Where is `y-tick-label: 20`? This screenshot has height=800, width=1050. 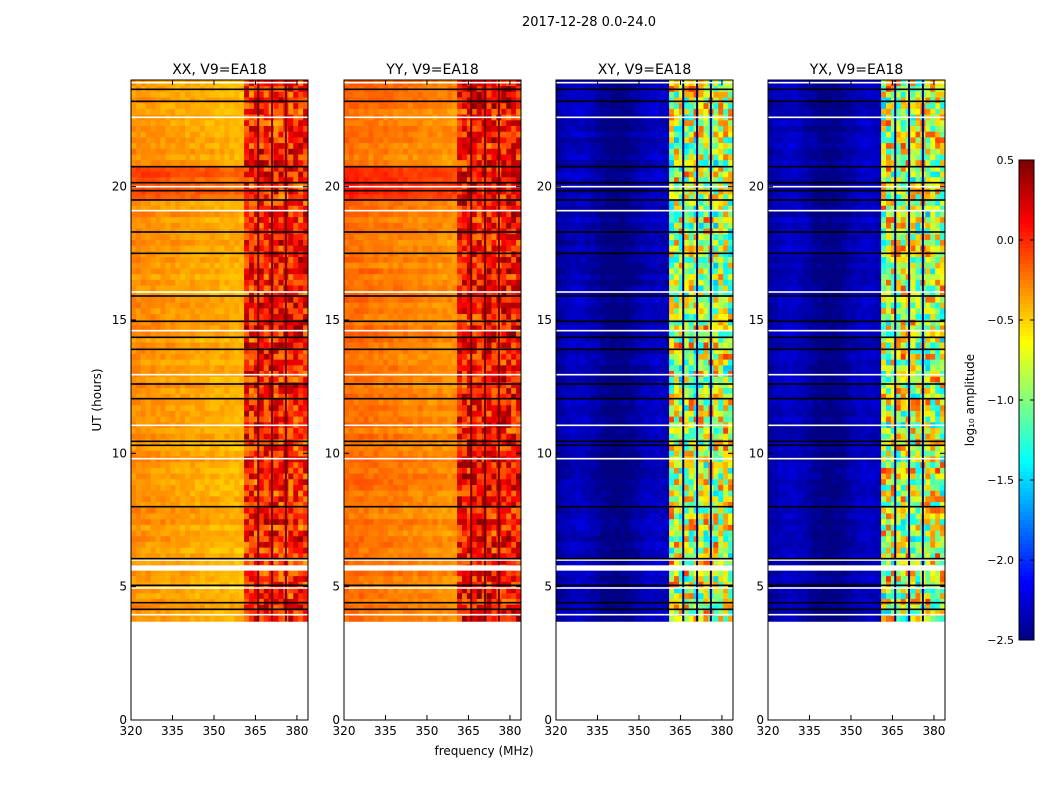 y-tick-label: 20 is located at coordinates (332, 187).